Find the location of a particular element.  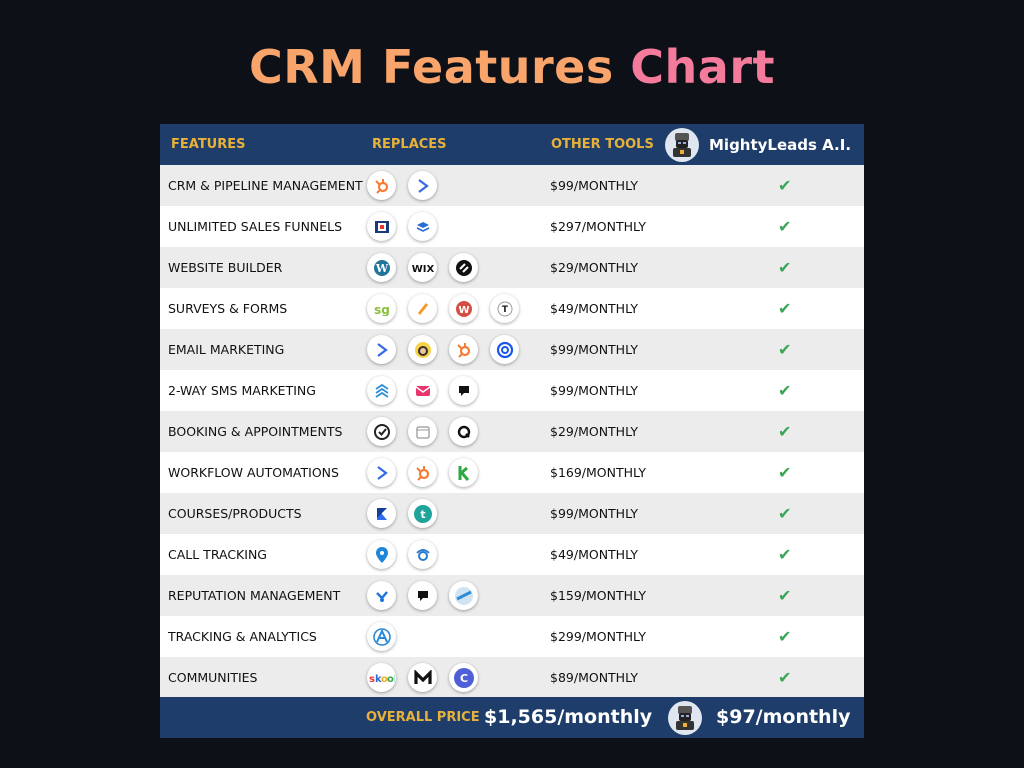

calendar-icon is located at coordinates (422, 431).